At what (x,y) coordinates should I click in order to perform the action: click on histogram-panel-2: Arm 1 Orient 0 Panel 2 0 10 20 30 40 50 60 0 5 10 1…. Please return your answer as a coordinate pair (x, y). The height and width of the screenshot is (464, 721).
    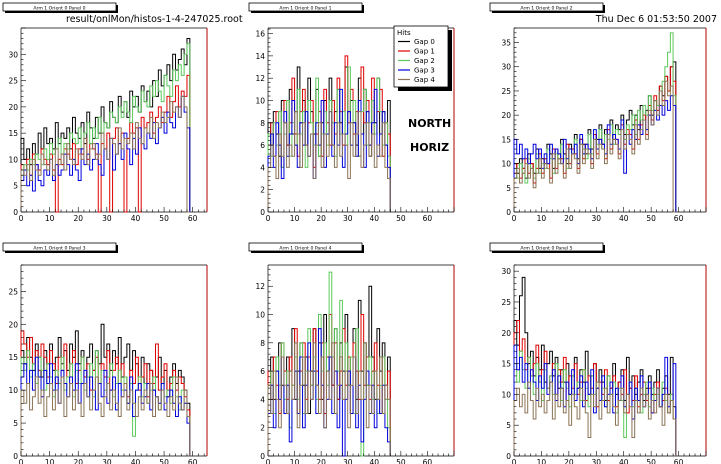
    Looking at the image, I should click on (598, 112).